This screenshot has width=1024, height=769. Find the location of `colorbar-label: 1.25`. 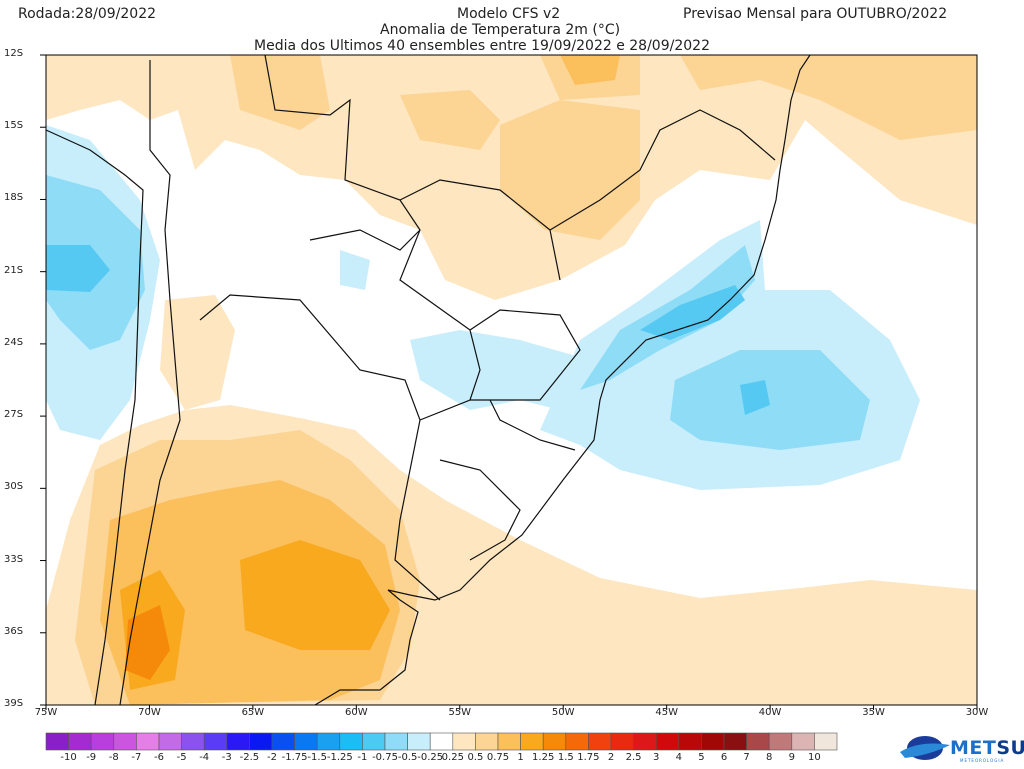

colorbar-label: 1.25 is located at coordinates (543, 757).